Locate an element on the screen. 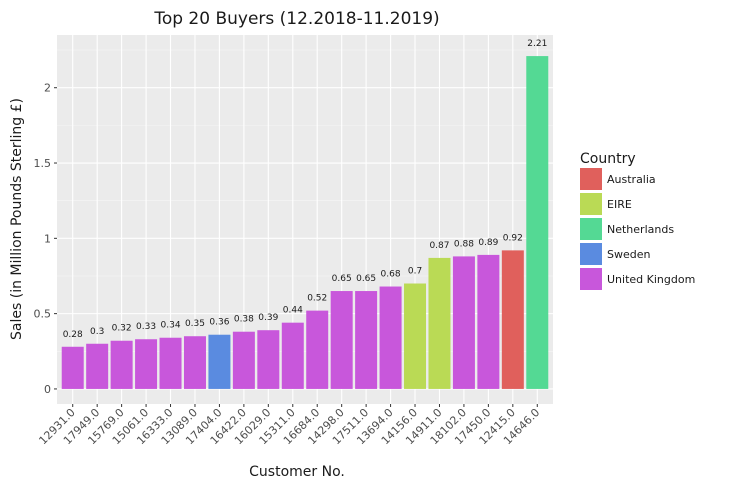  y-tick-label: 0.5 is located at coordinates (43, 314).